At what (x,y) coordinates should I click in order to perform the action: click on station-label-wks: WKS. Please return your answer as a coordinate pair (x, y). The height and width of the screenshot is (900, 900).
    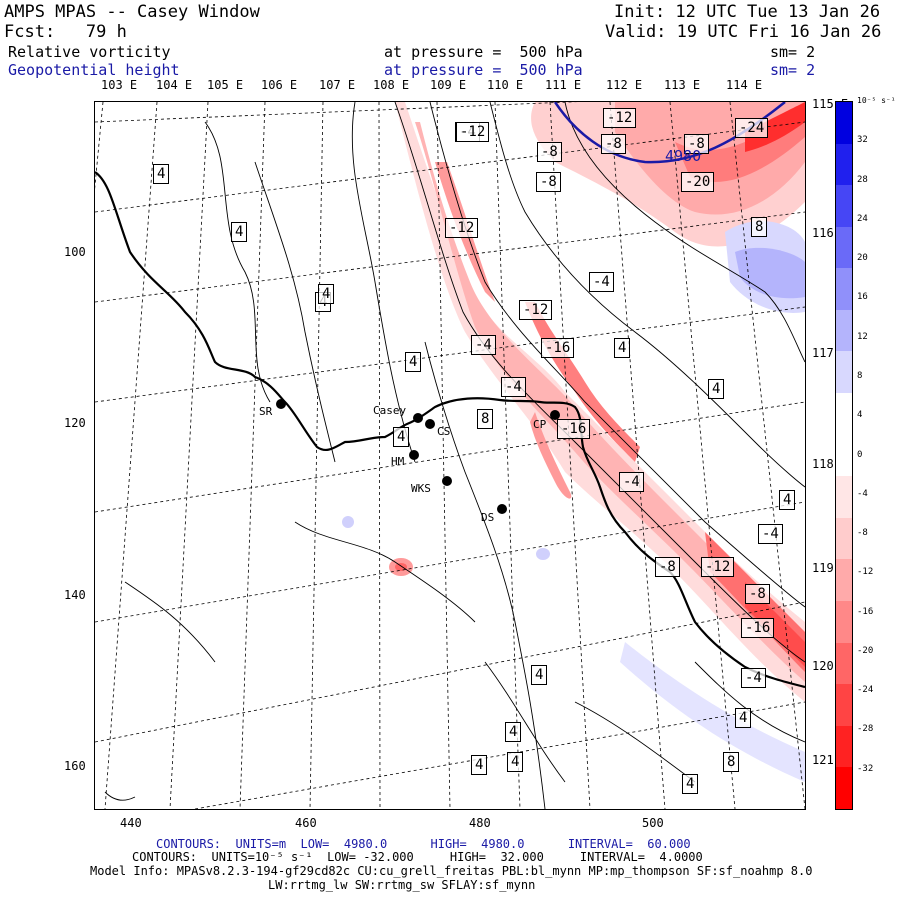
    Looking at the image, I should click on (421, 488).